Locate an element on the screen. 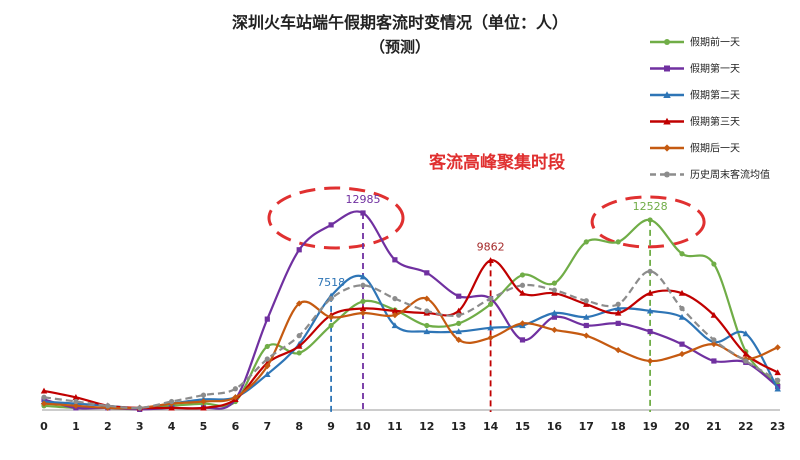 The height and width of the screenshot is (460, 800). x-tick-label-11: 11 is located at coordinates (394, 426).